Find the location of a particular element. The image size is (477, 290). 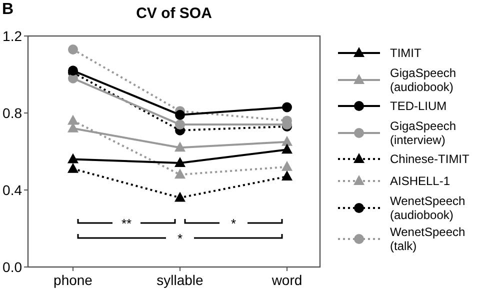

annotation: ** is located at coordinates (126, 223).